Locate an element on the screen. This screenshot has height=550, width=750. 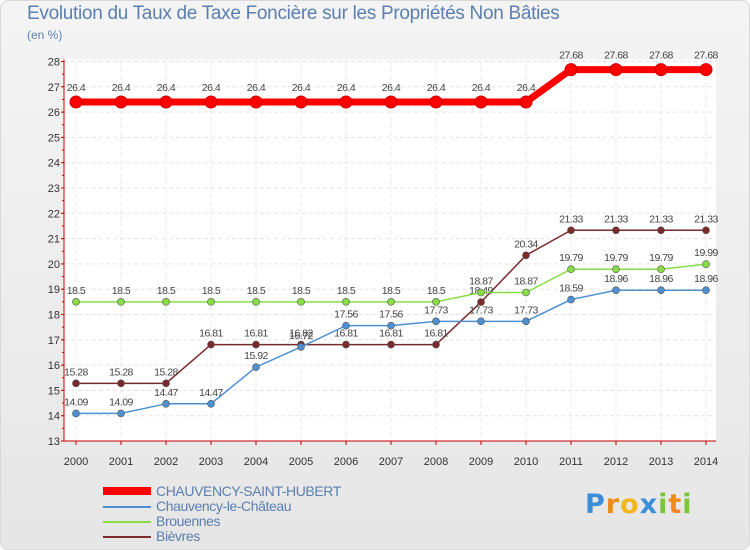
y-tick-label: 15 is located at coordinates (54, 391).